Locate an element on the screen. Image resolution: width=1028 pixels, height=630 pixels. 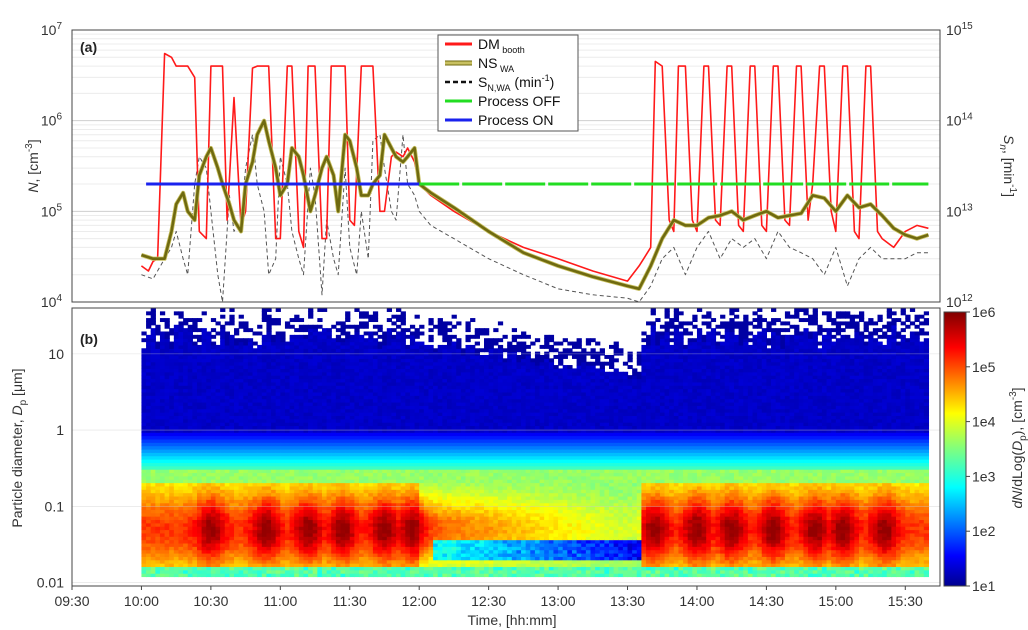
panel-a-label: (a) is located at coordinates (88, 47).